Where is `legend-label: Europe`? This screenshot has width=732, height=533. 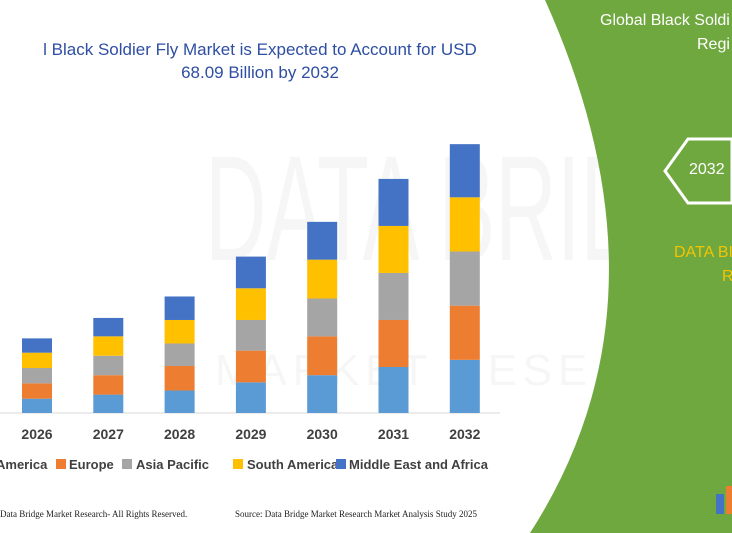 legend-label: Europe is located at coordinates (91, 464).